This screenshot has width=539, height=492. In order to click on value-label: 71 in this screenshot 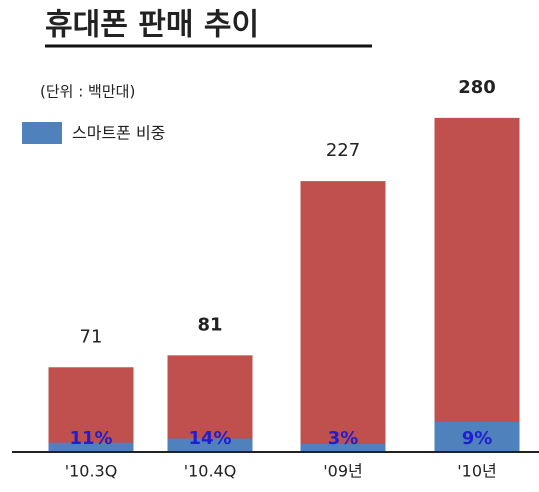, I will do `click(91, 336)`.